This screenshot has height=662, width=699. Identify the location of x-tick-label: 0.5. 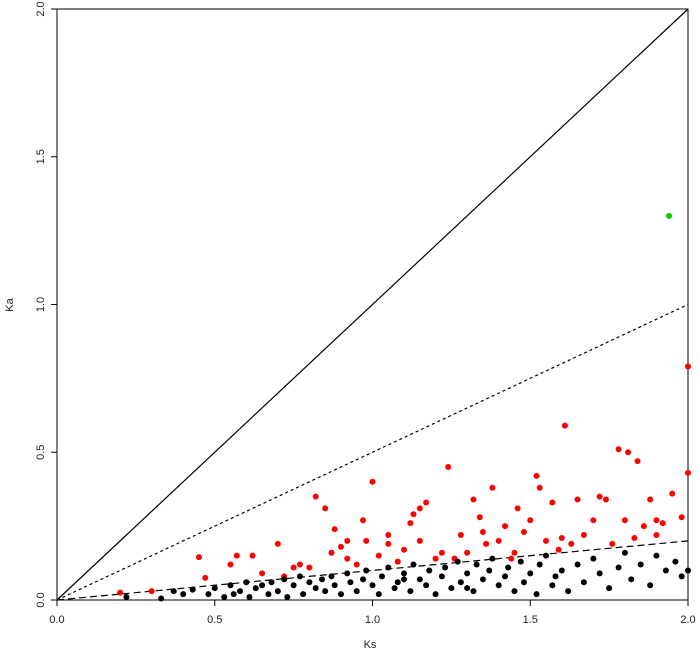
(214, 620).